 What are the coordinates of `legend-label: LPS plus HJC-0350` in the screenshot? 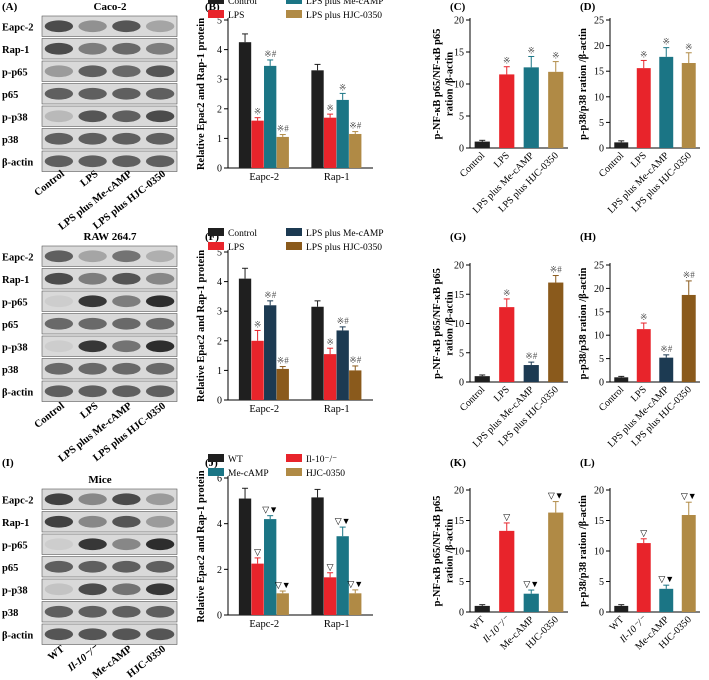 It's located at (344, 16).